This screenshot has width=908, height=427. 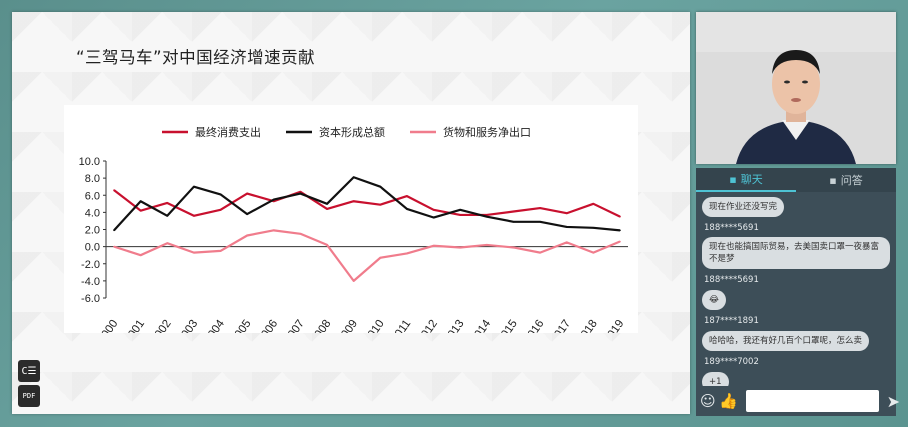 What do you see at coordinates (92, 179) in the screenshot?
I see `y-tick-label: 8.0` at bounding box center [92, 179].